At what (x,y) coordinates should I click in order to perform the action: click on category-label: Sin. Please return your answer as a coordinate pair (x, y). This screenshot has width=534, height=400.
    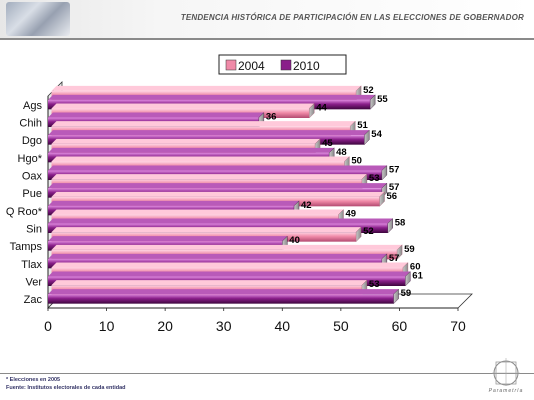
    Looking at the image, I should click on (34, 230).